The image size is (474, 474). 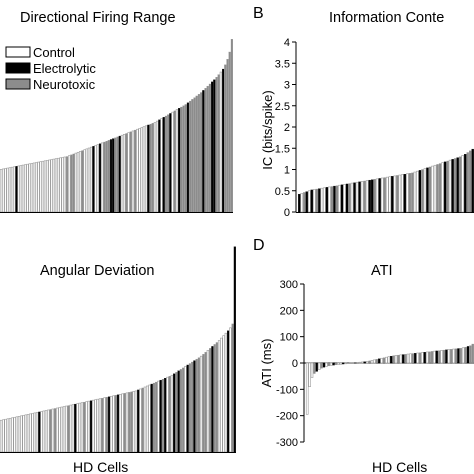 What do you see at coordinates (267, 129) in the screenshot?
I see `panel-b-ylabel: IC (bits/spike)` at bounding box center [267, 129].